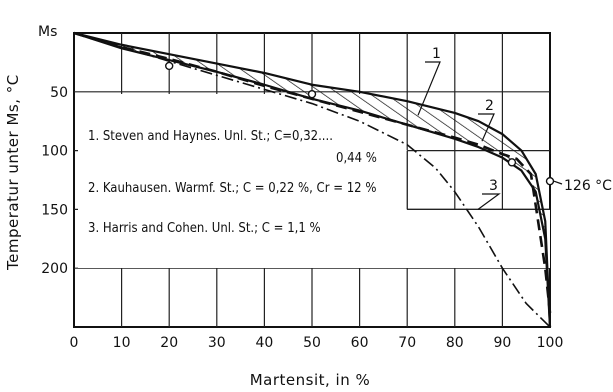 This screenshot has width=613, height=392. Describe the element at coordinates (59, 93) in the screenshot. I see `y-tick-label: 50` at that location.